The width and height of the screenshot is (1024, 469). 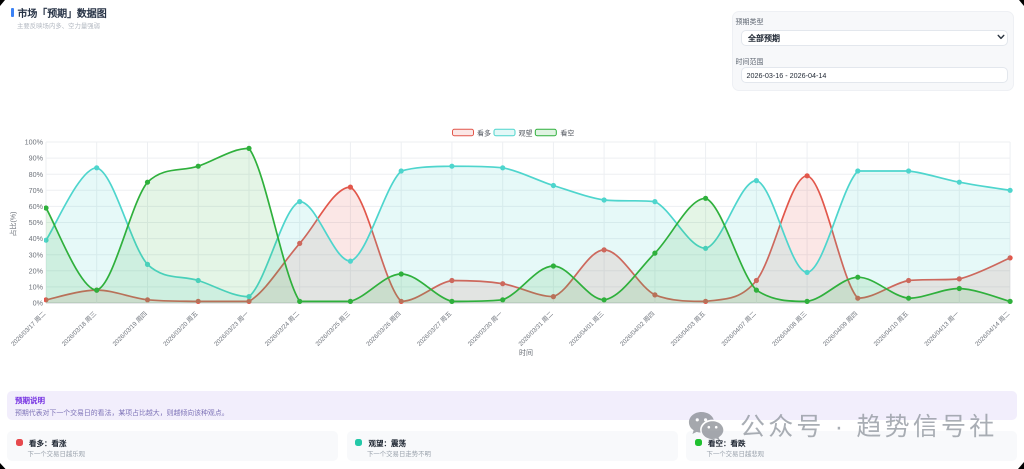 What do you see at coordinates (282, 329) in the screenshot?
I see `svg-text: 2026/03/24 周二` at bounding box center [282, 329].